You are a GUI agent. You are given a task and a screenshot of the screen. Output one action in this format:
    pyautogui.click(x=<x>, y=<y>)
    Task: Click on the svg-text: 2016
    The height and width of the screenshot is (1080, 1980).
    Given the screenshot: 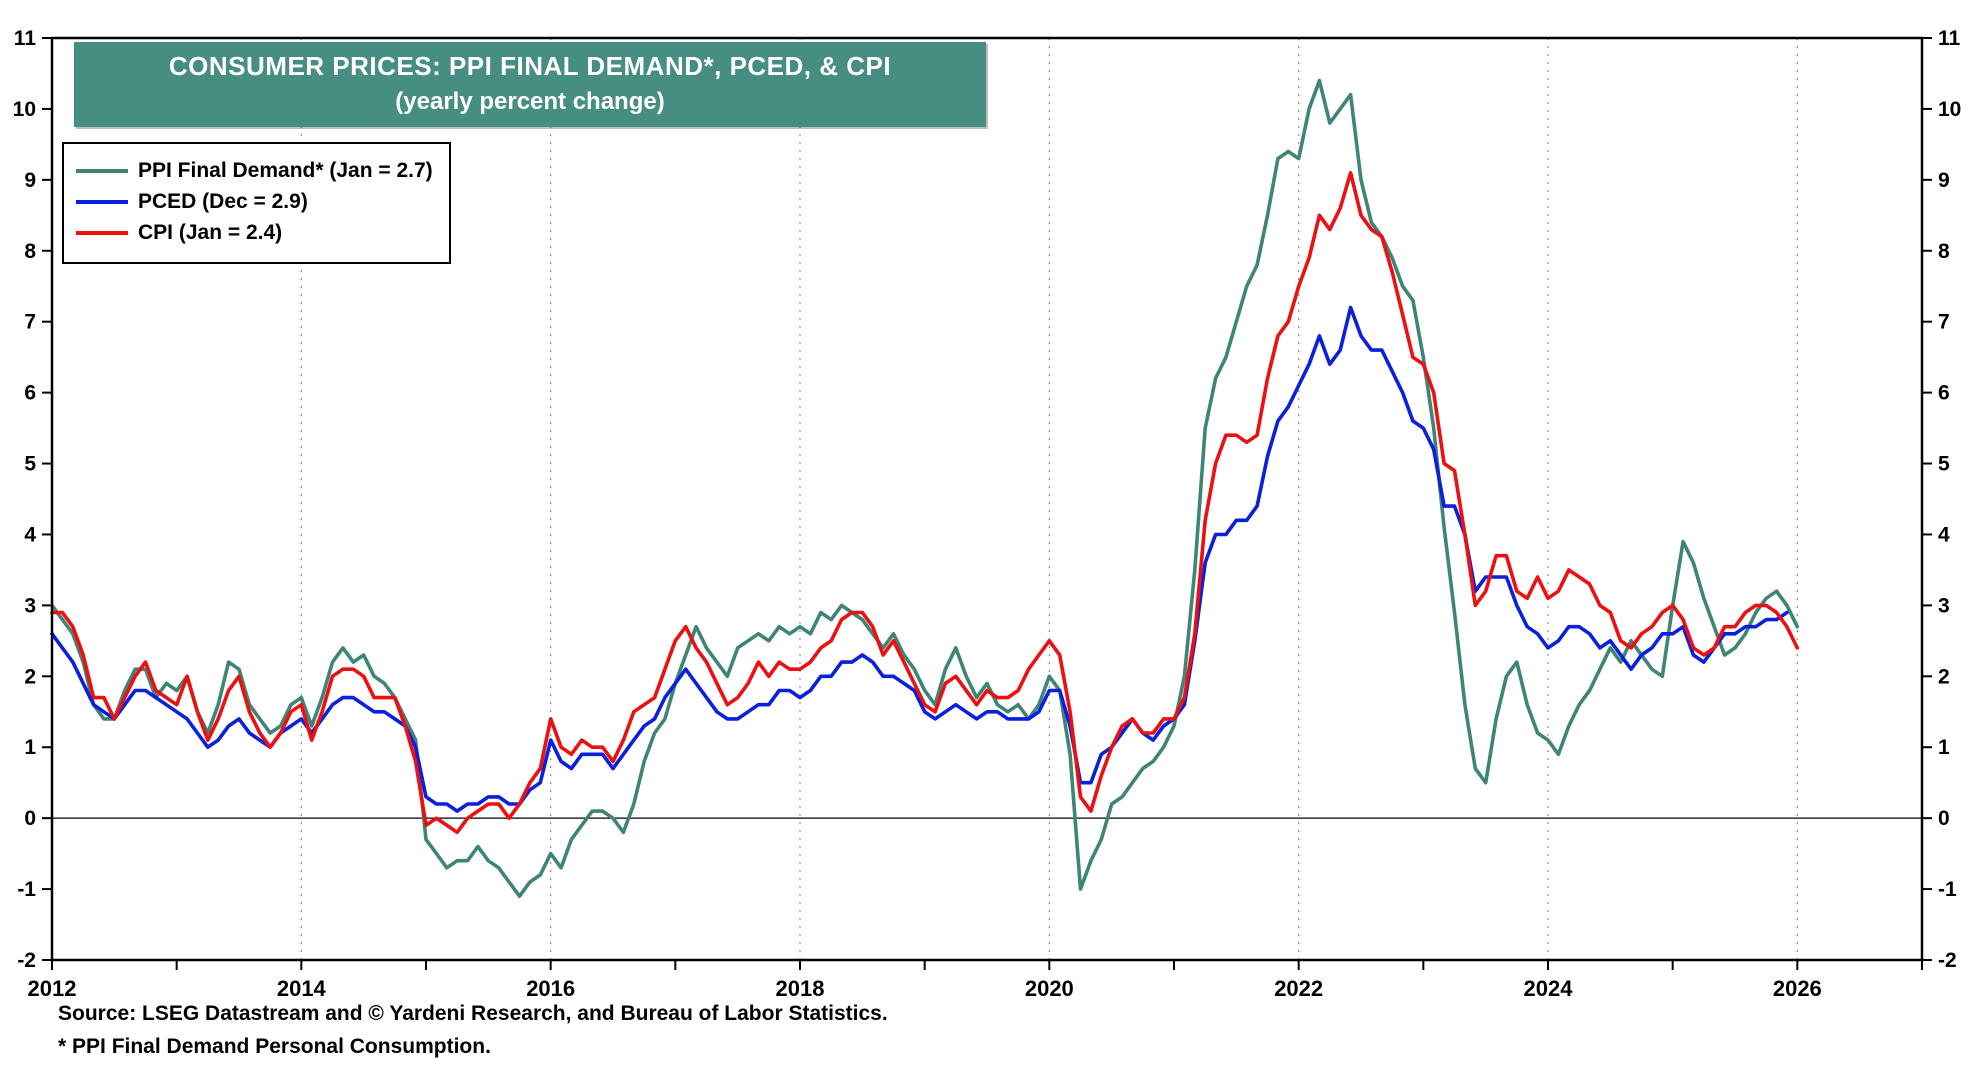 What is the action you would take?
    pyautogui.click(x=550, y=988)
    